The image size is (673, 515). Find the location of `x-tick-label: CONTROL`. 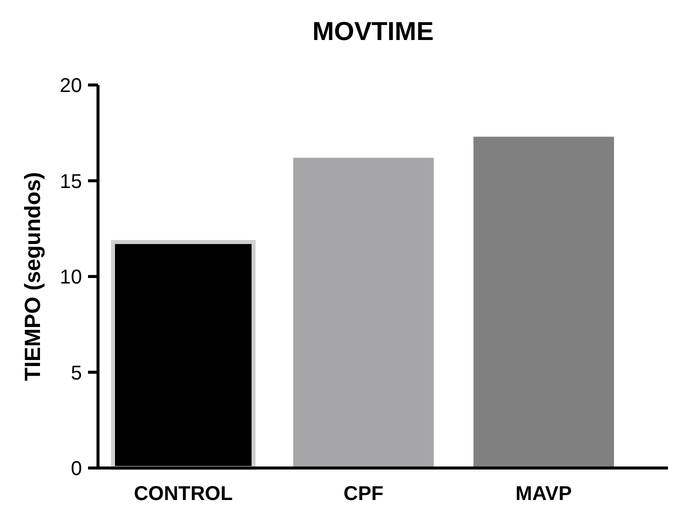

x-tick-label: CONTROL is located at coordinates (183, 494).